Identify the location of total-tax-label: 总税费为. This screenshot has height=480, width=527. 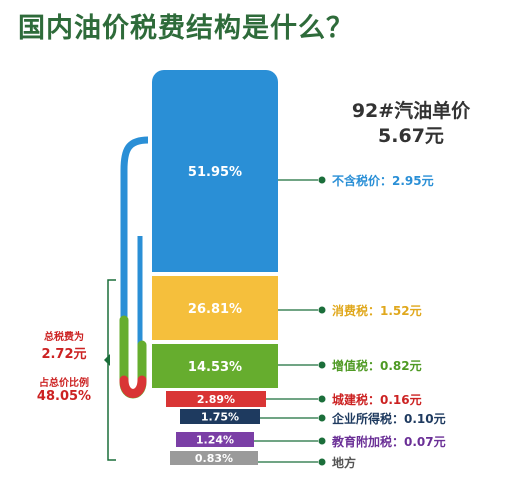
(64, 337).